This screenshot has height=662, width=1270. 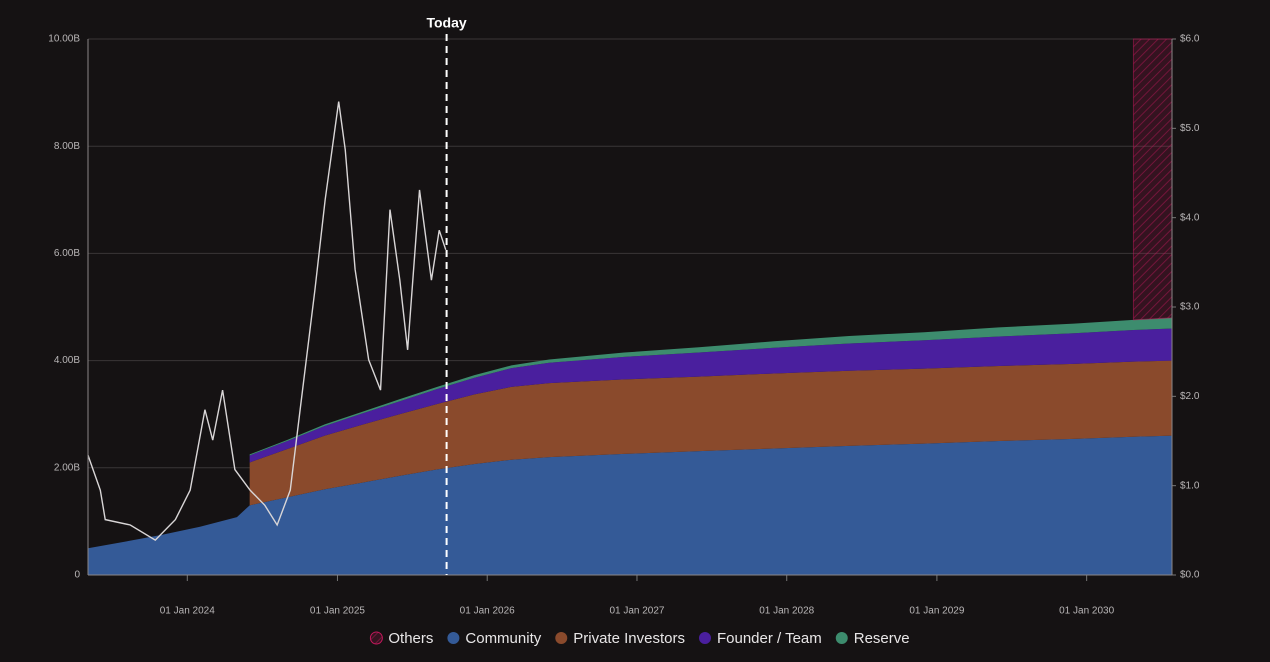 I want to click on legend-item: Reserve, so click(x=872, y=638).